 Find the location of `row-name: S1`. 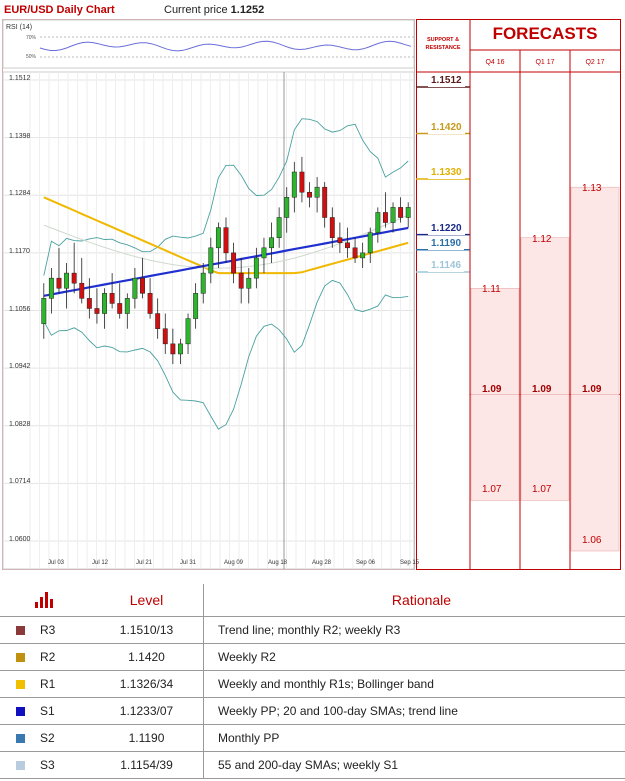

row-name: S1 is located at coordinates (65, 711).